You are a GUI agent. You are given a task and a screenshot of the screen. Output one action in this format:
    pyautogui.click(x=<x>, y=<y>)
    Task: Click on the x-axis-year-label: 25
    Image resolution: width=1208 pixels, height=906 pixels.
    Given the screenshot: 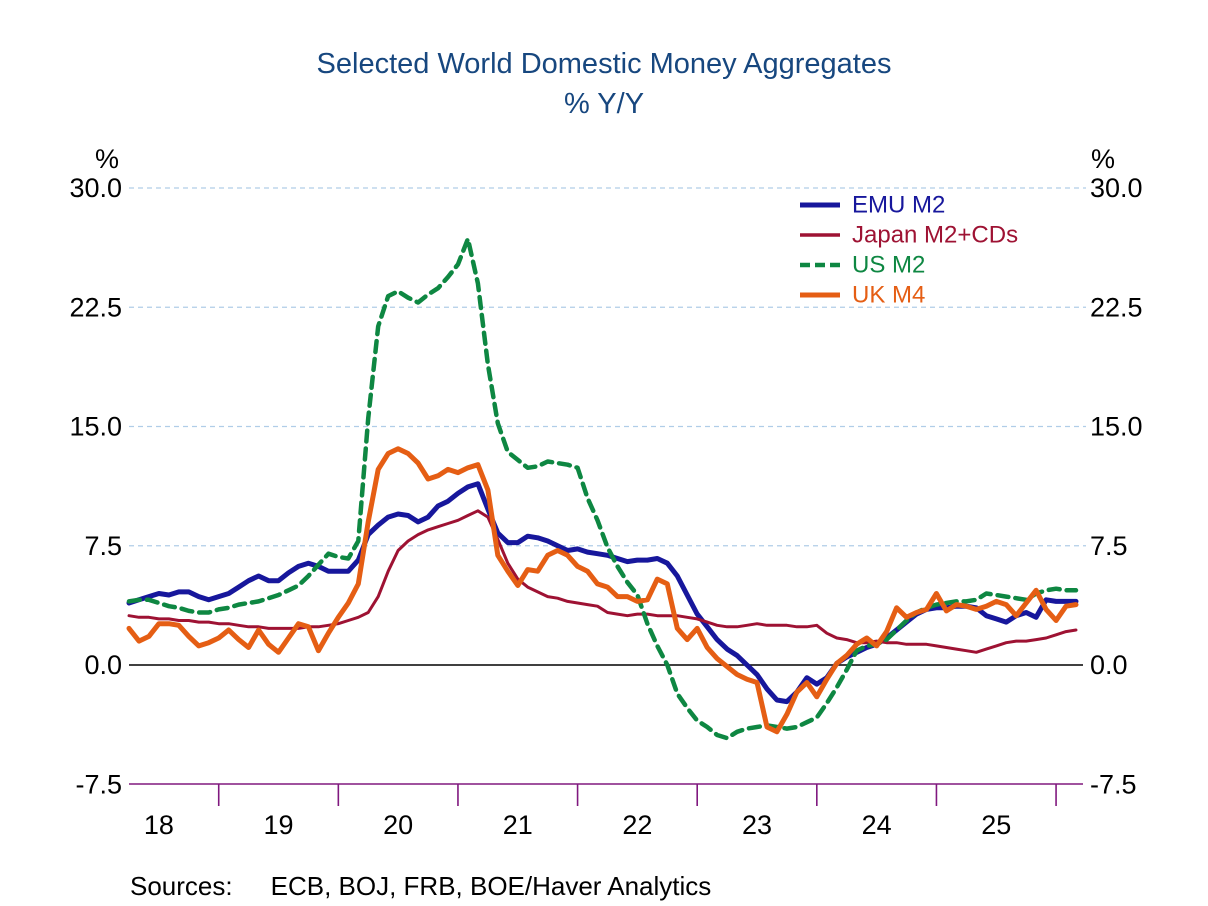 What is the action you would take?
    pyautogui.click(x=996, y=825)
    